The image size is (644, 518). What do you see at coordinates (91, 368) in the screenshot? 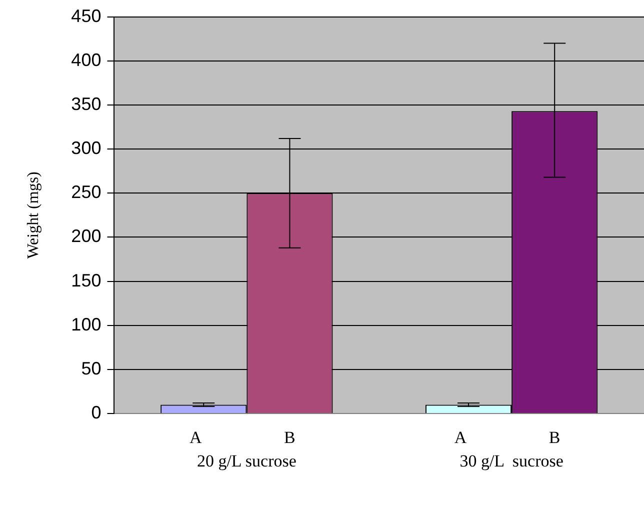
I see `y-tick-label: 50` at bounding box center [91, 368].